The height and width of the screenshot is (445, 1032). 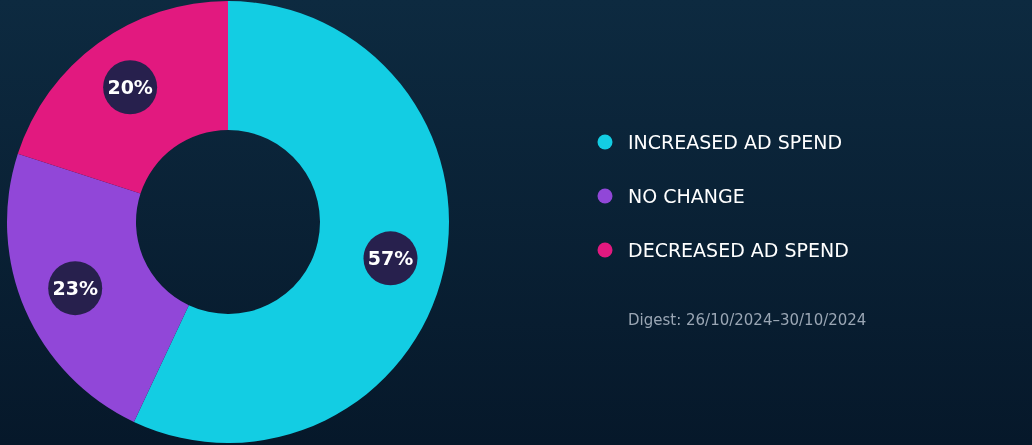 What do you see at coordinates (75, 287) in the screenshot?
I see `data-label: 23%` at bounding box center [75, 287].